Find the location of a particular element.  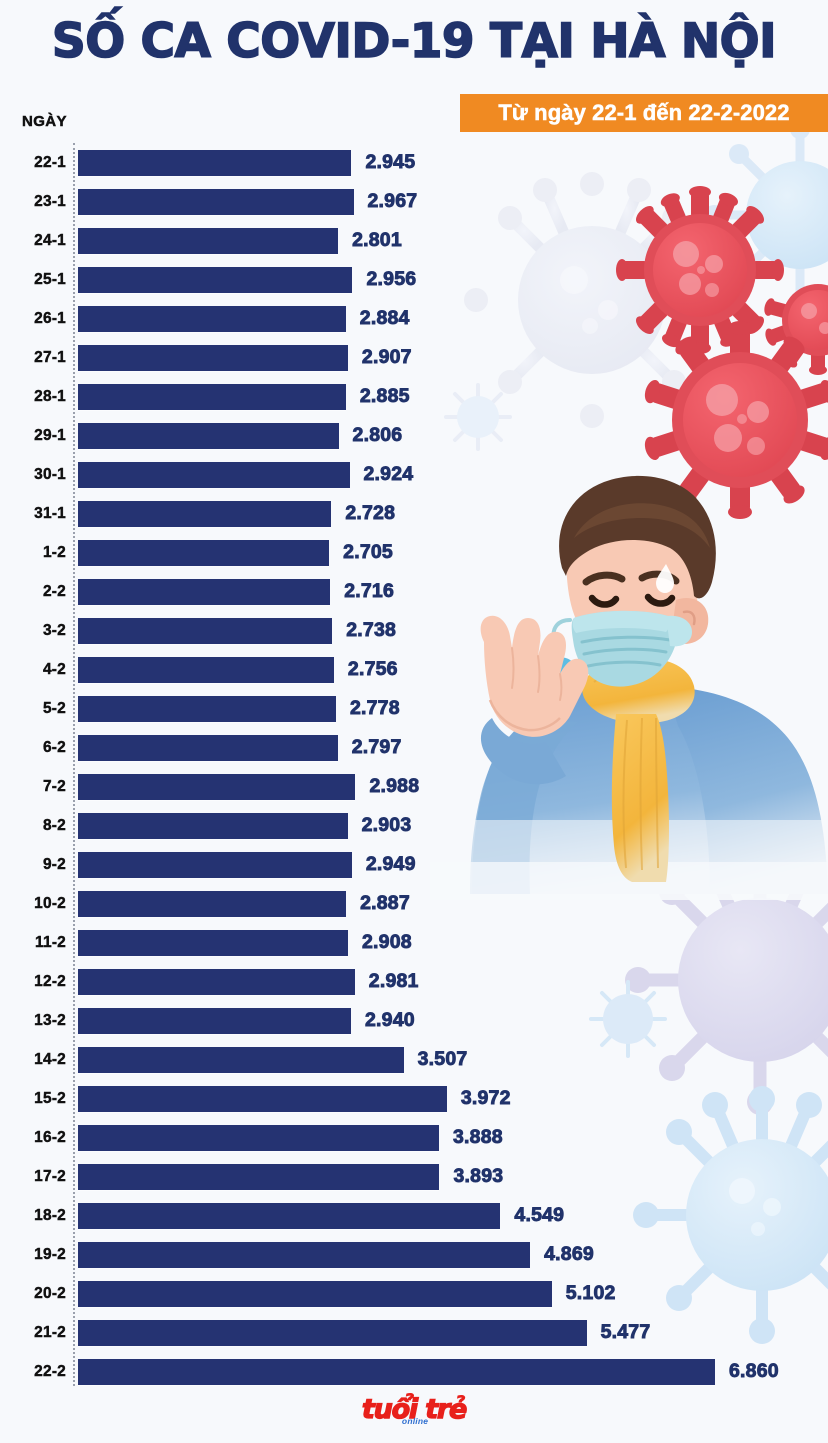

bar-row-date-label: 23-1 is located at coordinates (50, 201).